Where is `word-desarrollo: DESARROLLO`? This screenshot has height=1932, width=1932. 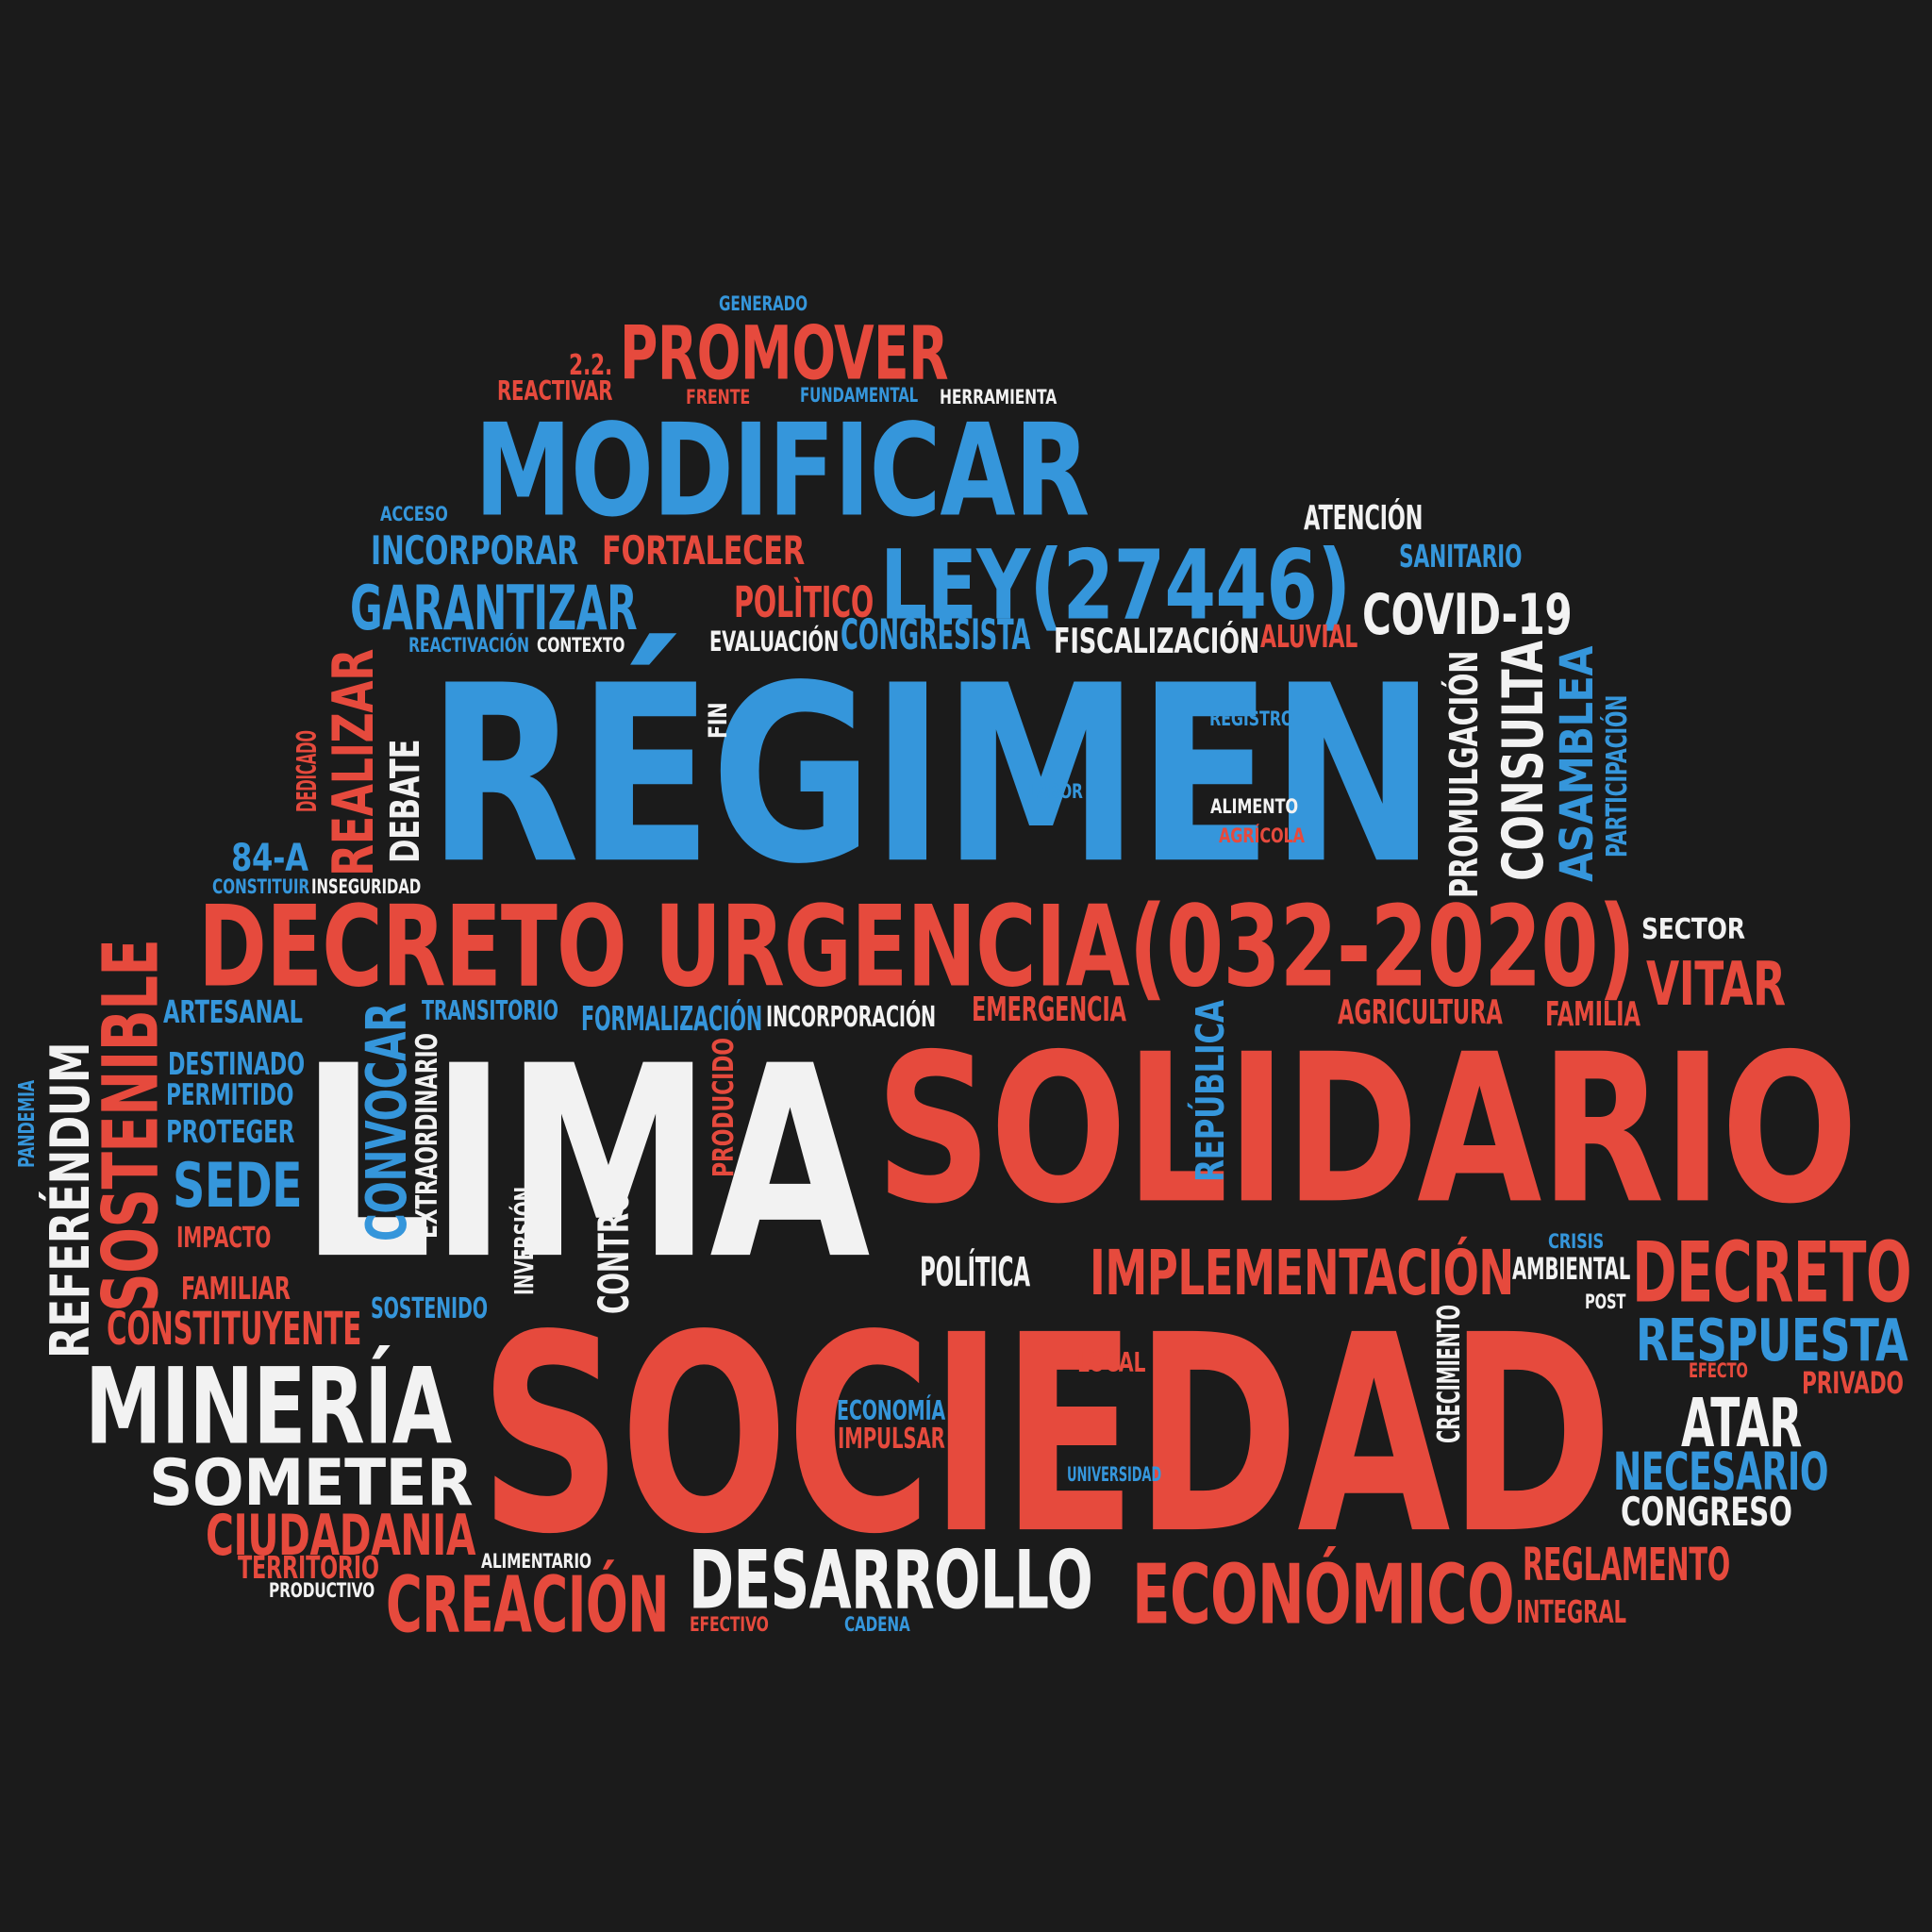 word-desarrollo: DESARROLLO is located at coordinates (891, 1581).